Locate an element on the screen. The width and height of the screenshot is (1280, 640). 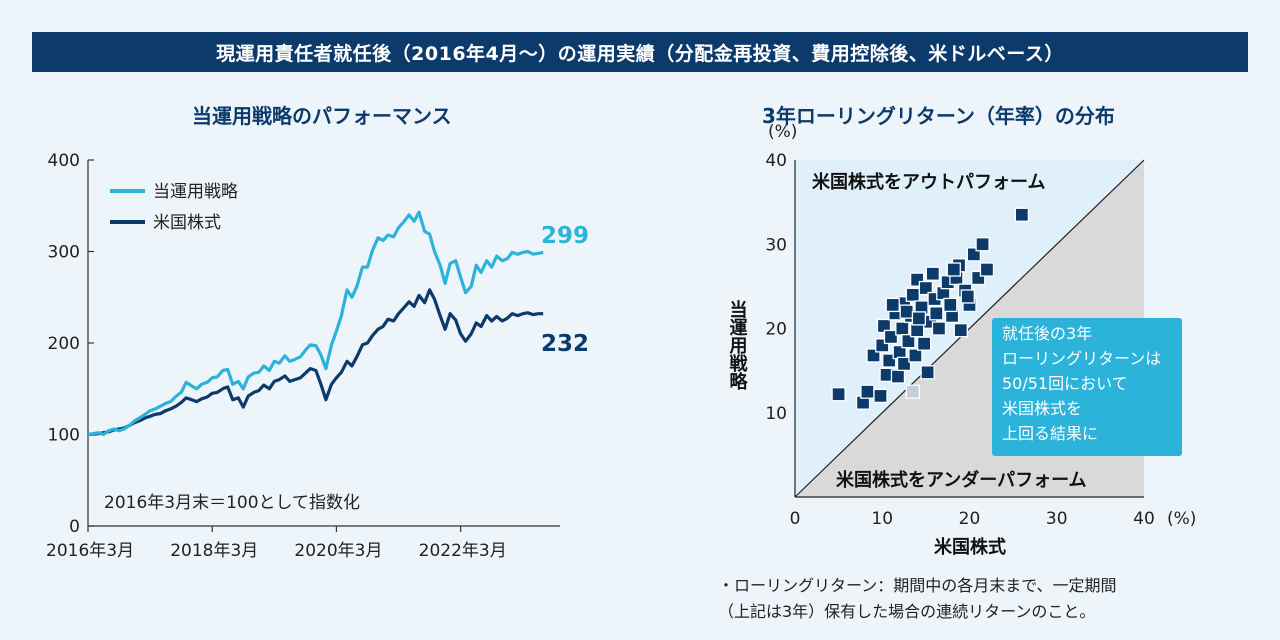
scatter-x-unit: (%) is located at coordinates (1181, 519).